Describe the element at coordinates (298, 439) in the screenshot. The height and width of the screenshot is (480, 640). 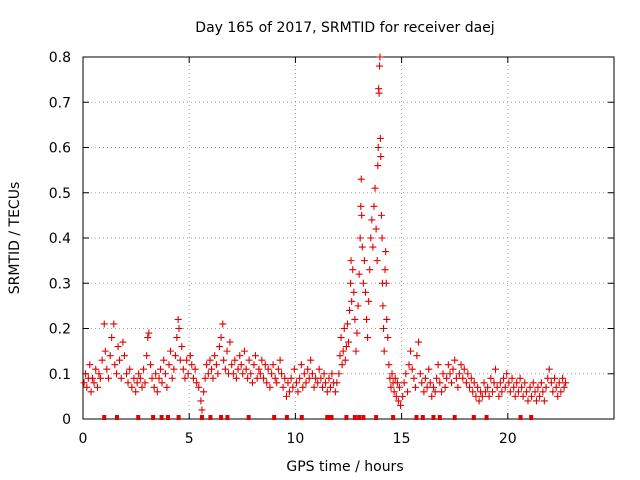
I see `x-tick-labels: 0 5 10 15 20` at that location.